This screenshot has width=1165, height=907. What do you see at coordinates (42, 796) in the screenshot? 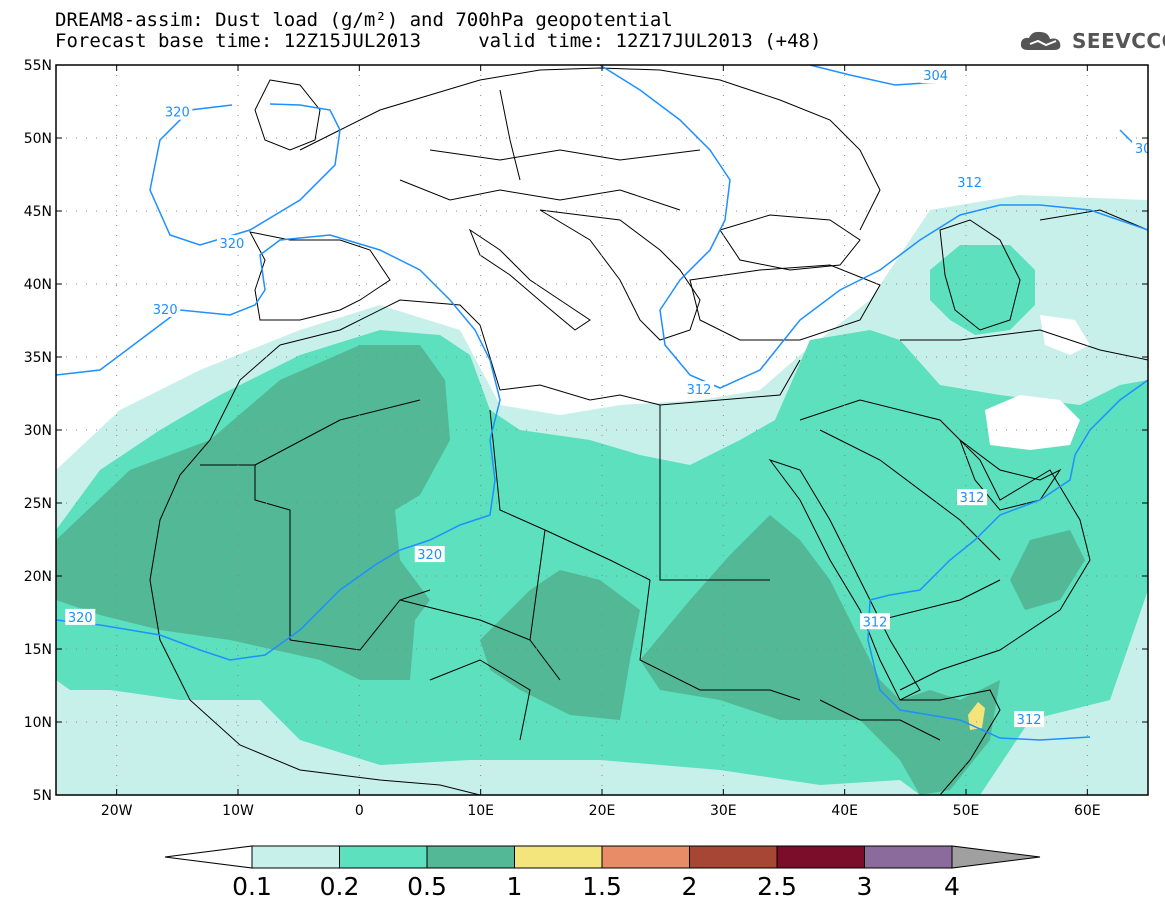
I see `lat-tick-label: 5N` at bounding box center [42, 796].